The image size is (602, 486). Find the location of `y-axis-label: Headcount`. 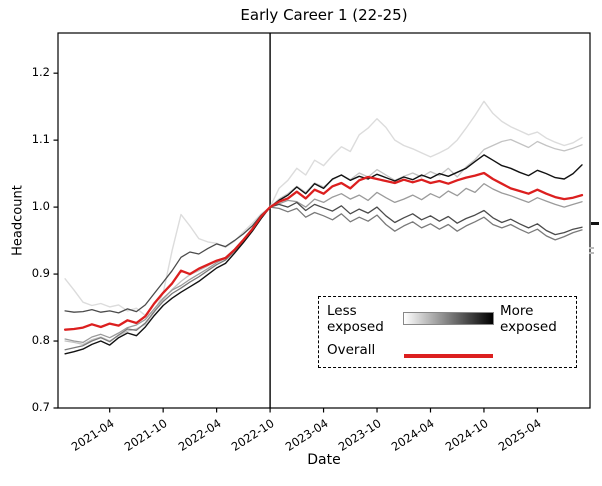

y-axis-label: Headcount is located at coordinates (18, 220).